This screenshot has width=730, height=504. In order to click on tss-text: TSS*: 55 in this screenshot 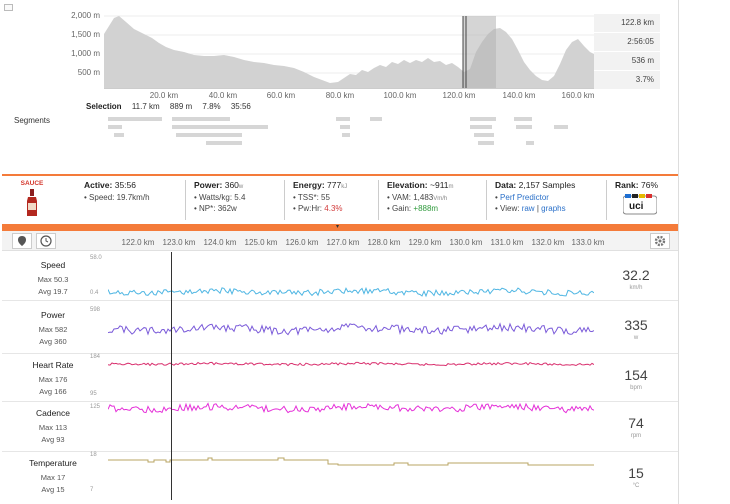, I will do `click(313, 197)`.